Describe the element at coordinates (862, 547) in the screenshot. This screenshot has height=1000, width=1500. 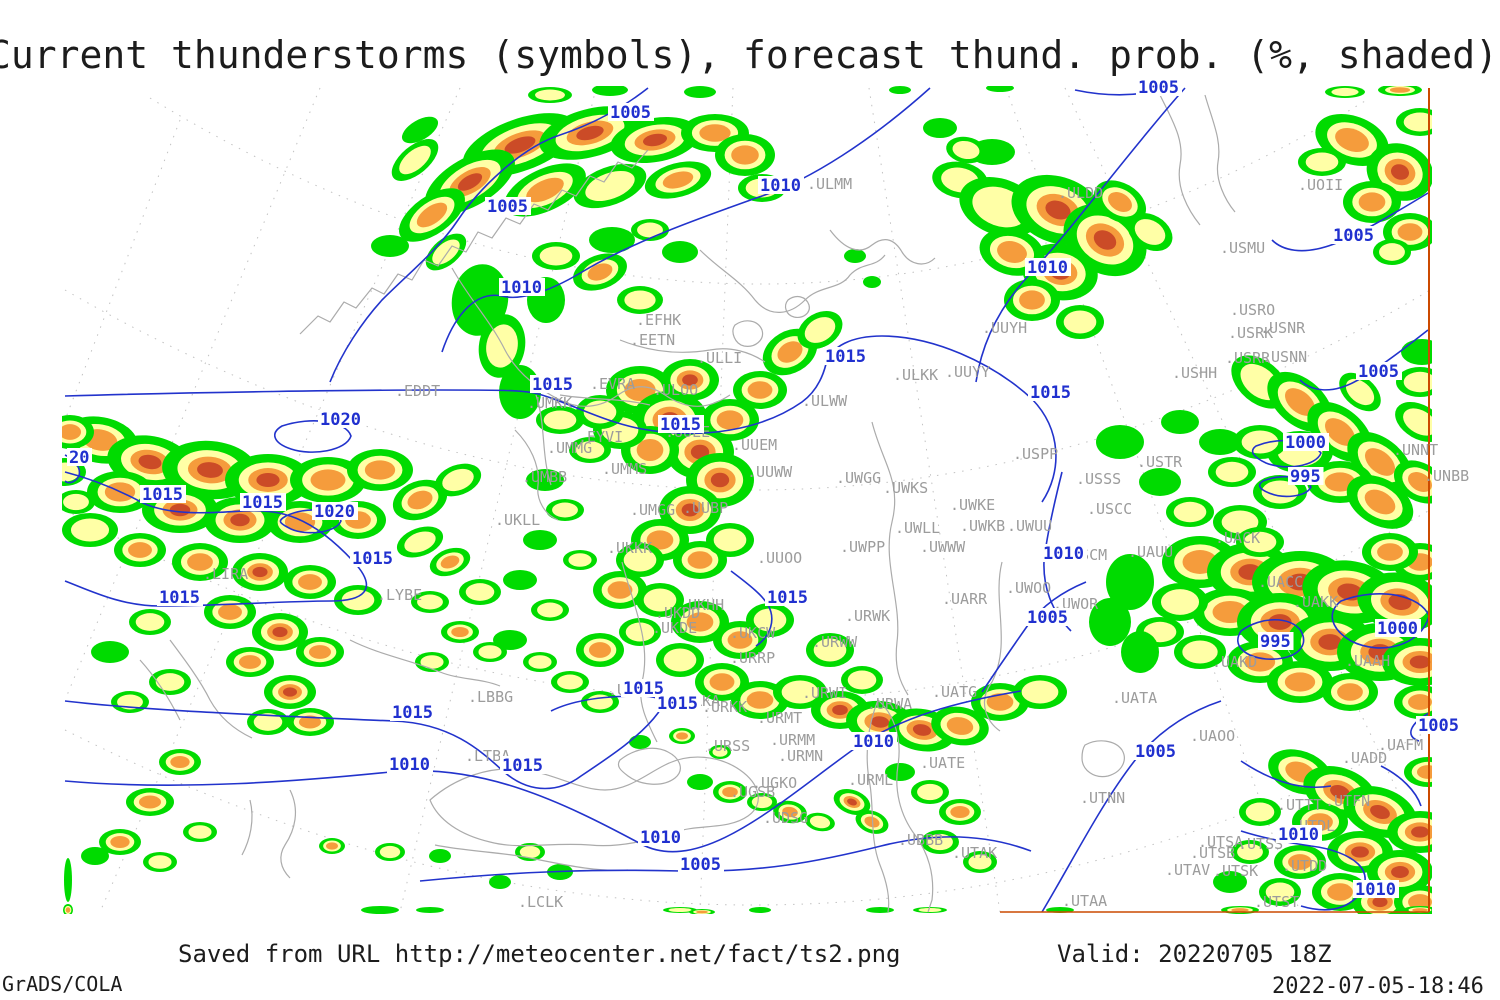
I see `station-label: .UWPP` at that location.